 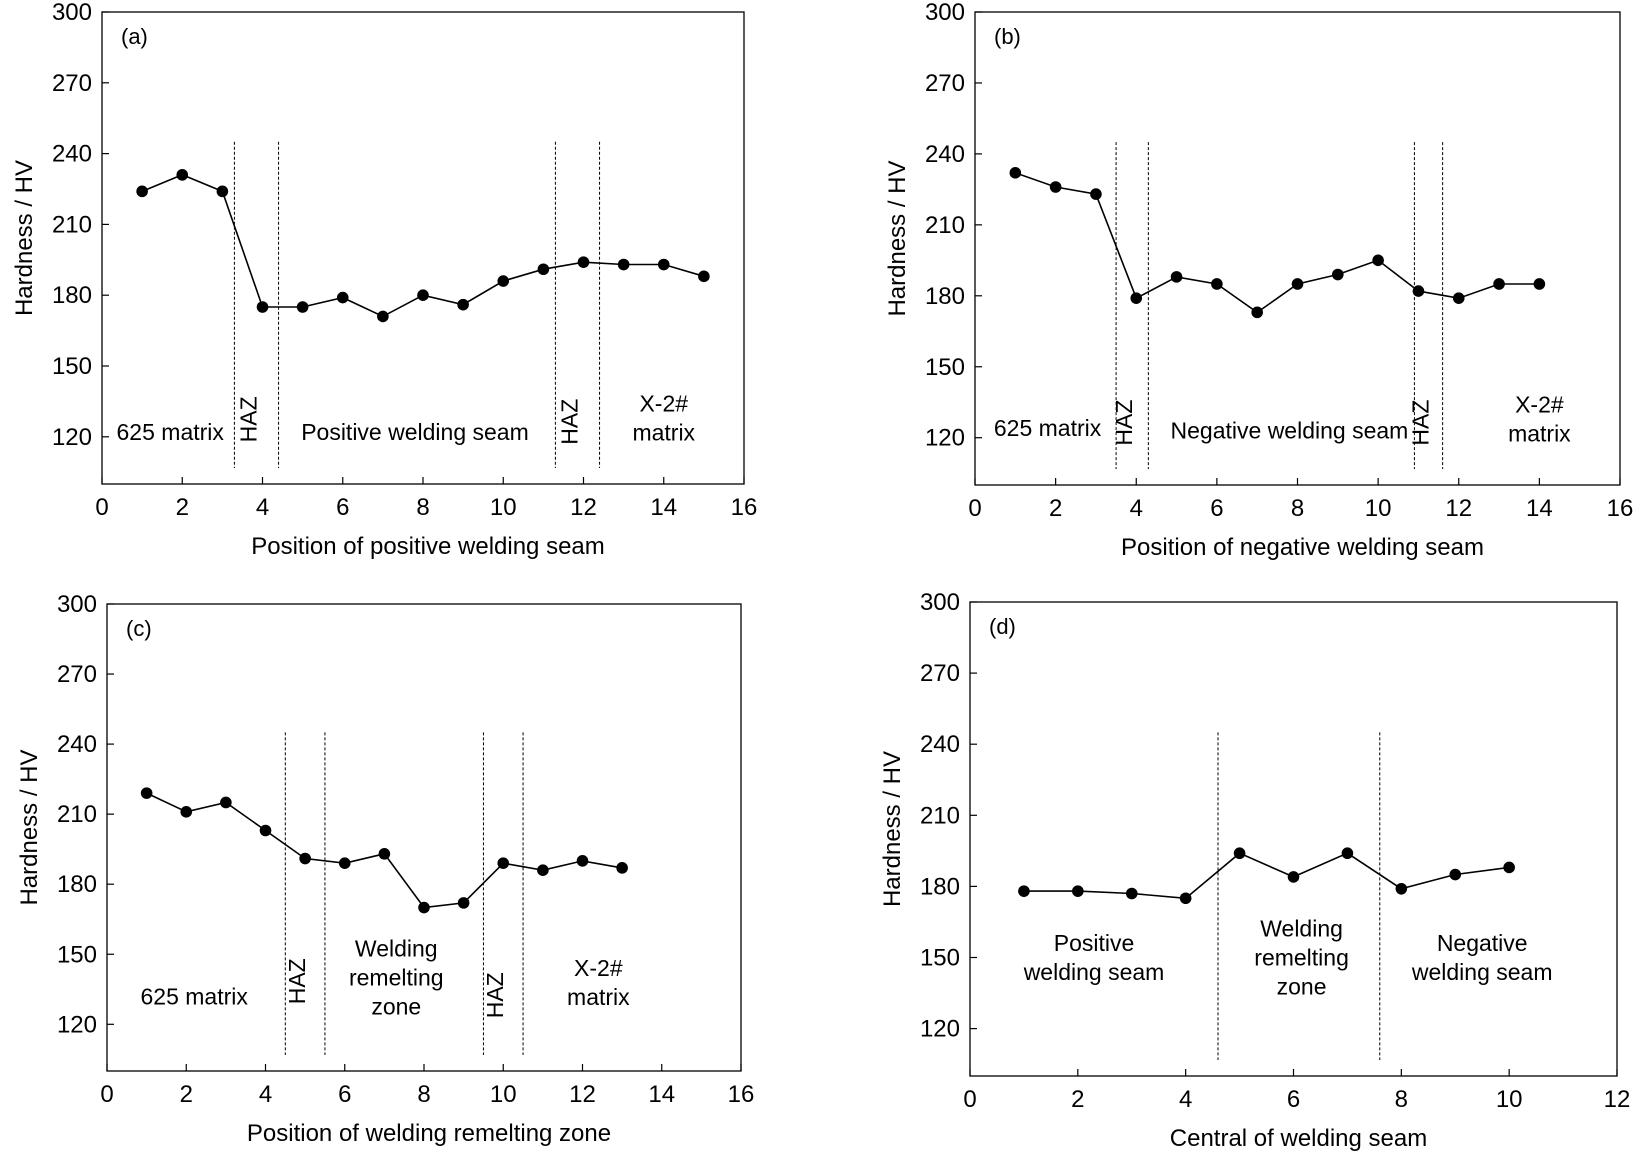 I want to click on zone-label: Negative, so click(x=1482, y=943).